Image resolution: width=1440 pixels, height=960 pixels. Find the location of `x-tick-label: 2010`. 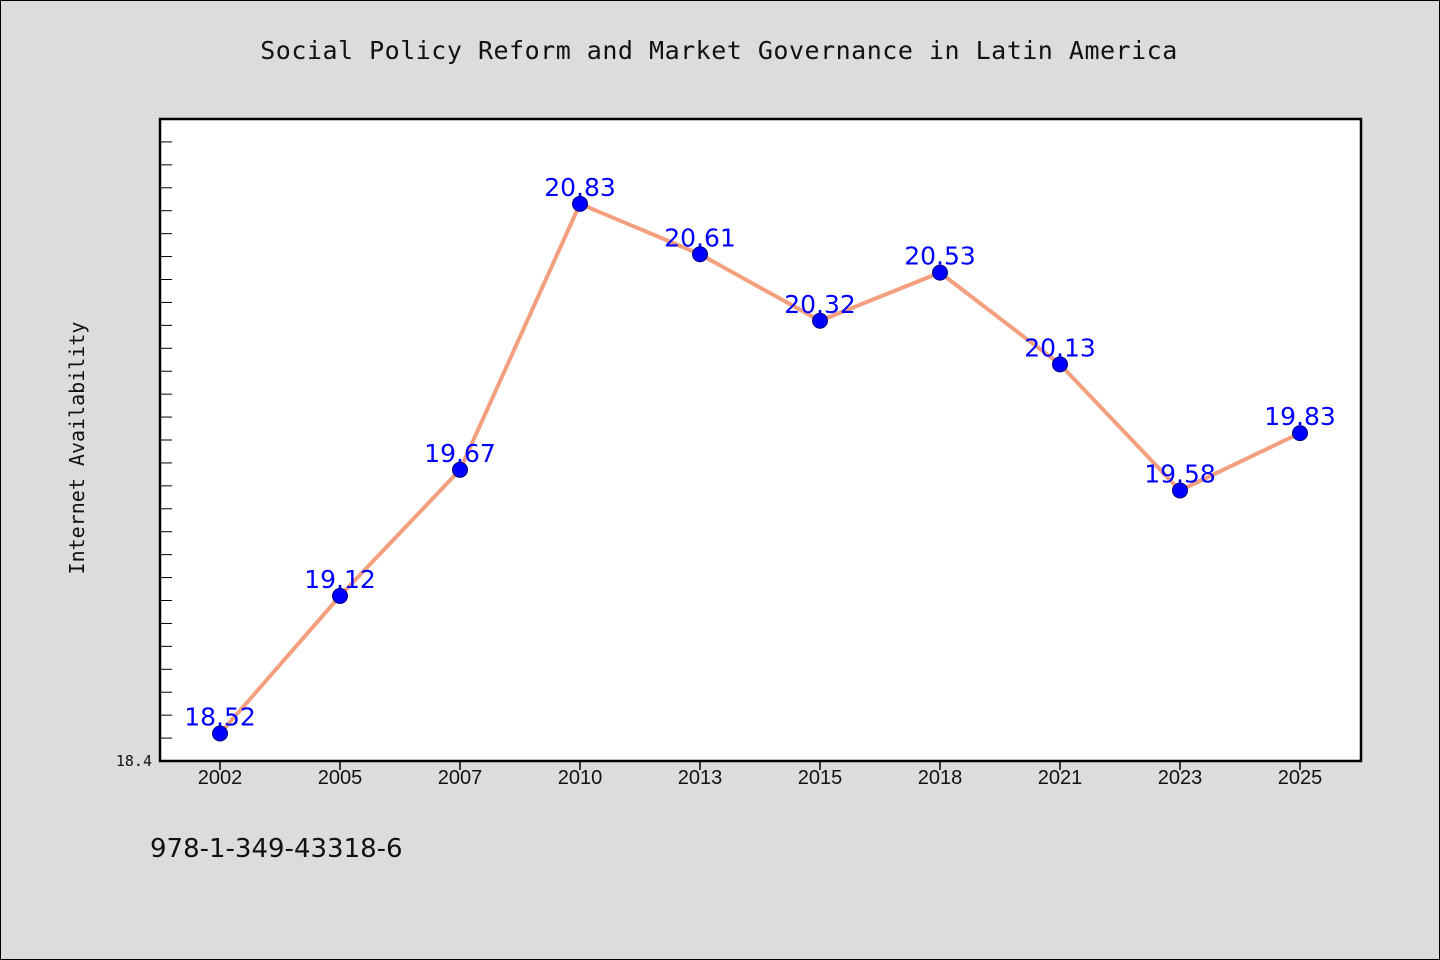

x-tick-label: 2010 is located at coordinates (580, 778).